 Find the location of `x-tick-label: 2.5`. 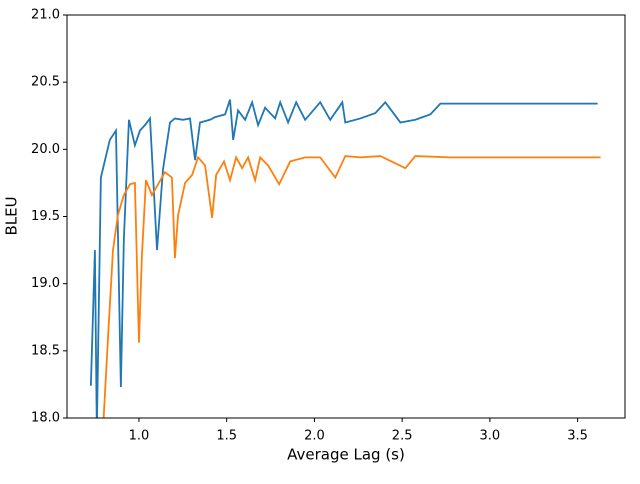

x-tick-label: 2.5 is located at coordinates (402, 436).